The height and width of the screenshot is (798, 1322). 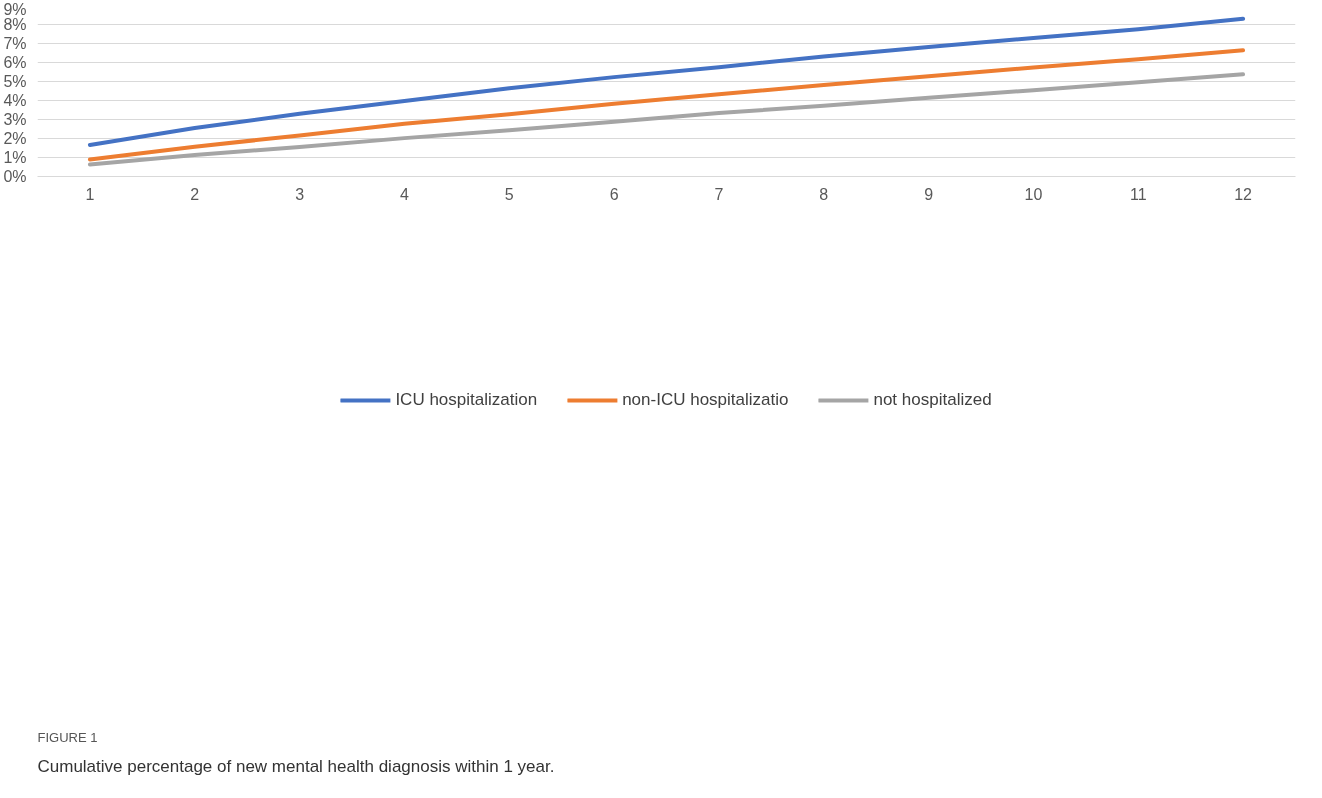 I want to click on x-tick-label: 8, so click(x=824, y=194).